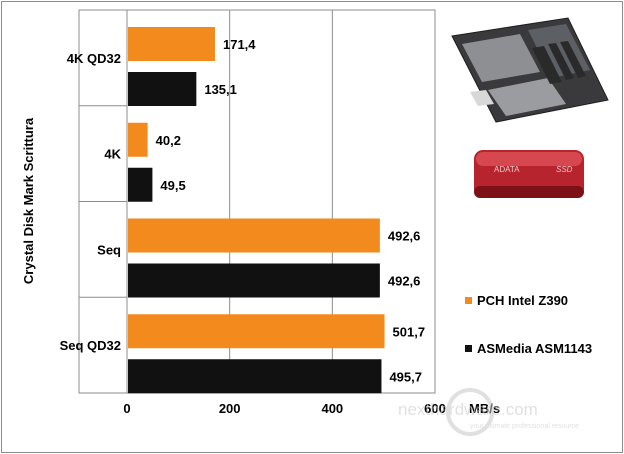  Describe the element at coordinates (284, 408) in the screenshot. I see `x-axis-ticks: 0 200 400 600` at that location.